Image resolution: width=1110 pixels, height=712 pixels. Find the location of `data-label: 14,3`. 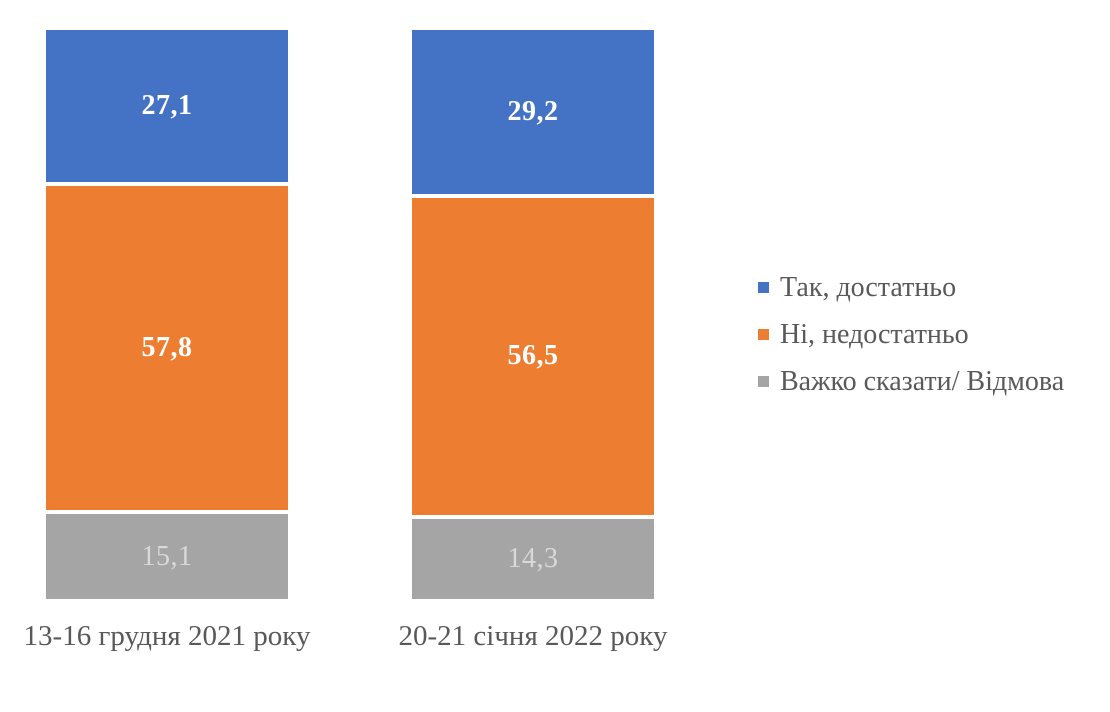

data-label: 14,3 is located at coordinates (533, 558).